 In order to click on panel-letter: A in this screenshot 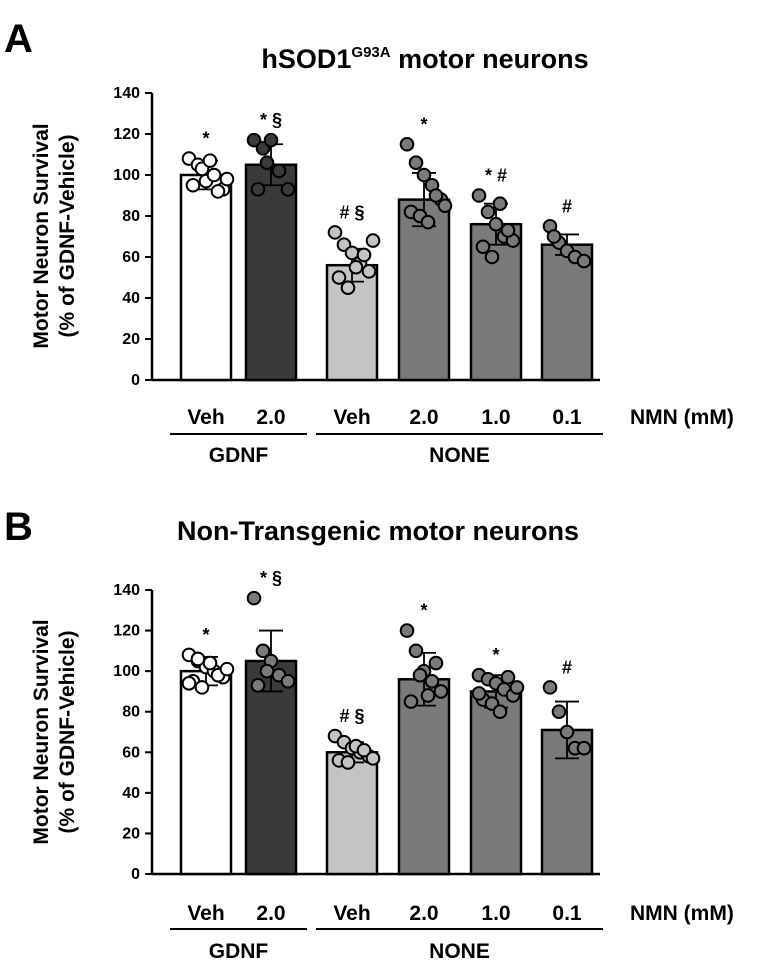, I will do `click(18, 39)`.